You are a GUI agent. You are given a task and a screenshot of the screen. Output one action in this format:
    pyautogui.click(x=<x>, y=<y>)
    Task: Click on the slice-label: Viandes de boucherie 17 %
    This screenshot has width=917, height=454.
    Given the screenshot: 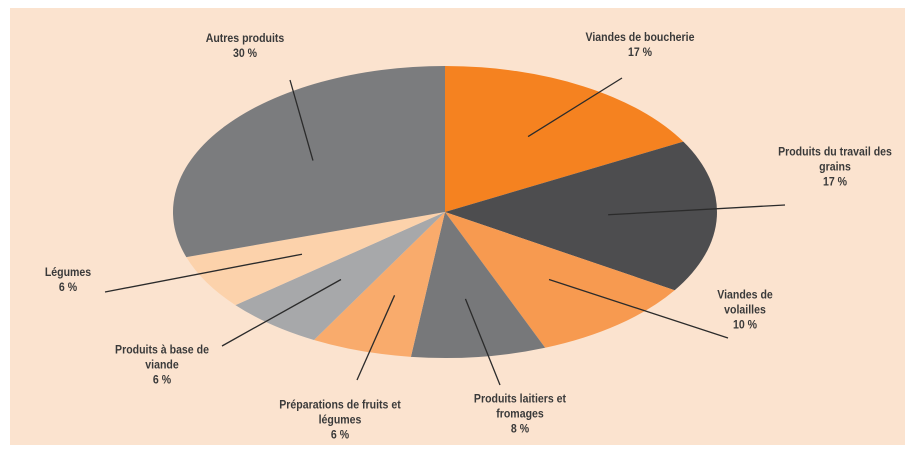 What is the action you would take?
    pyautogui.click(x=640, y=45)
    